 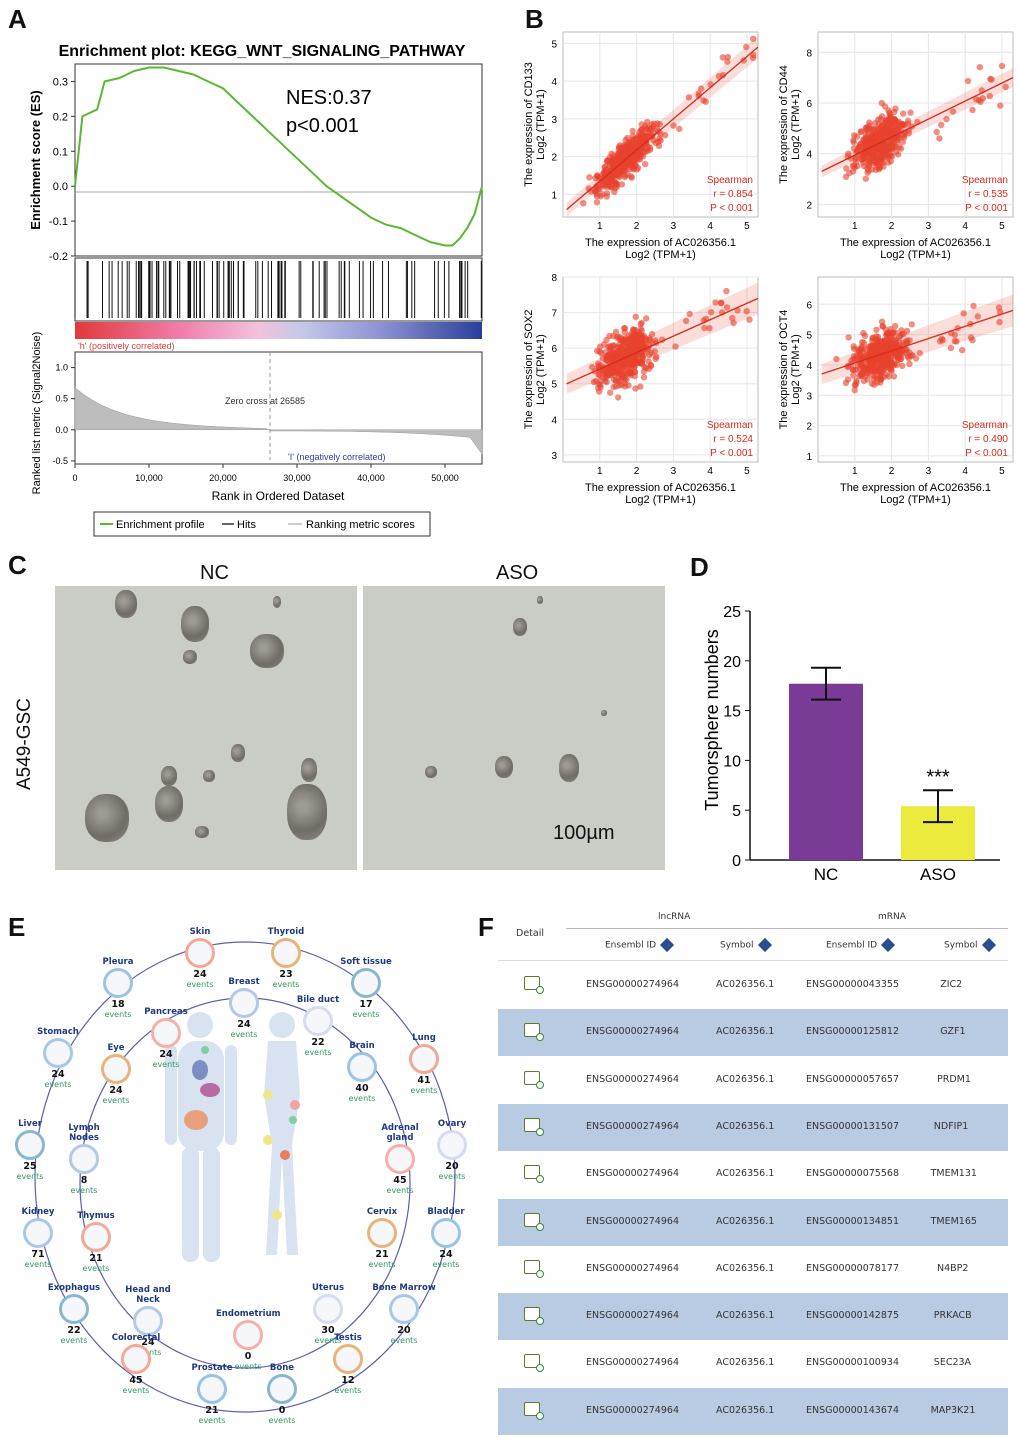 I want to click on organ-label: Bone, so click(x=282, y=1368).